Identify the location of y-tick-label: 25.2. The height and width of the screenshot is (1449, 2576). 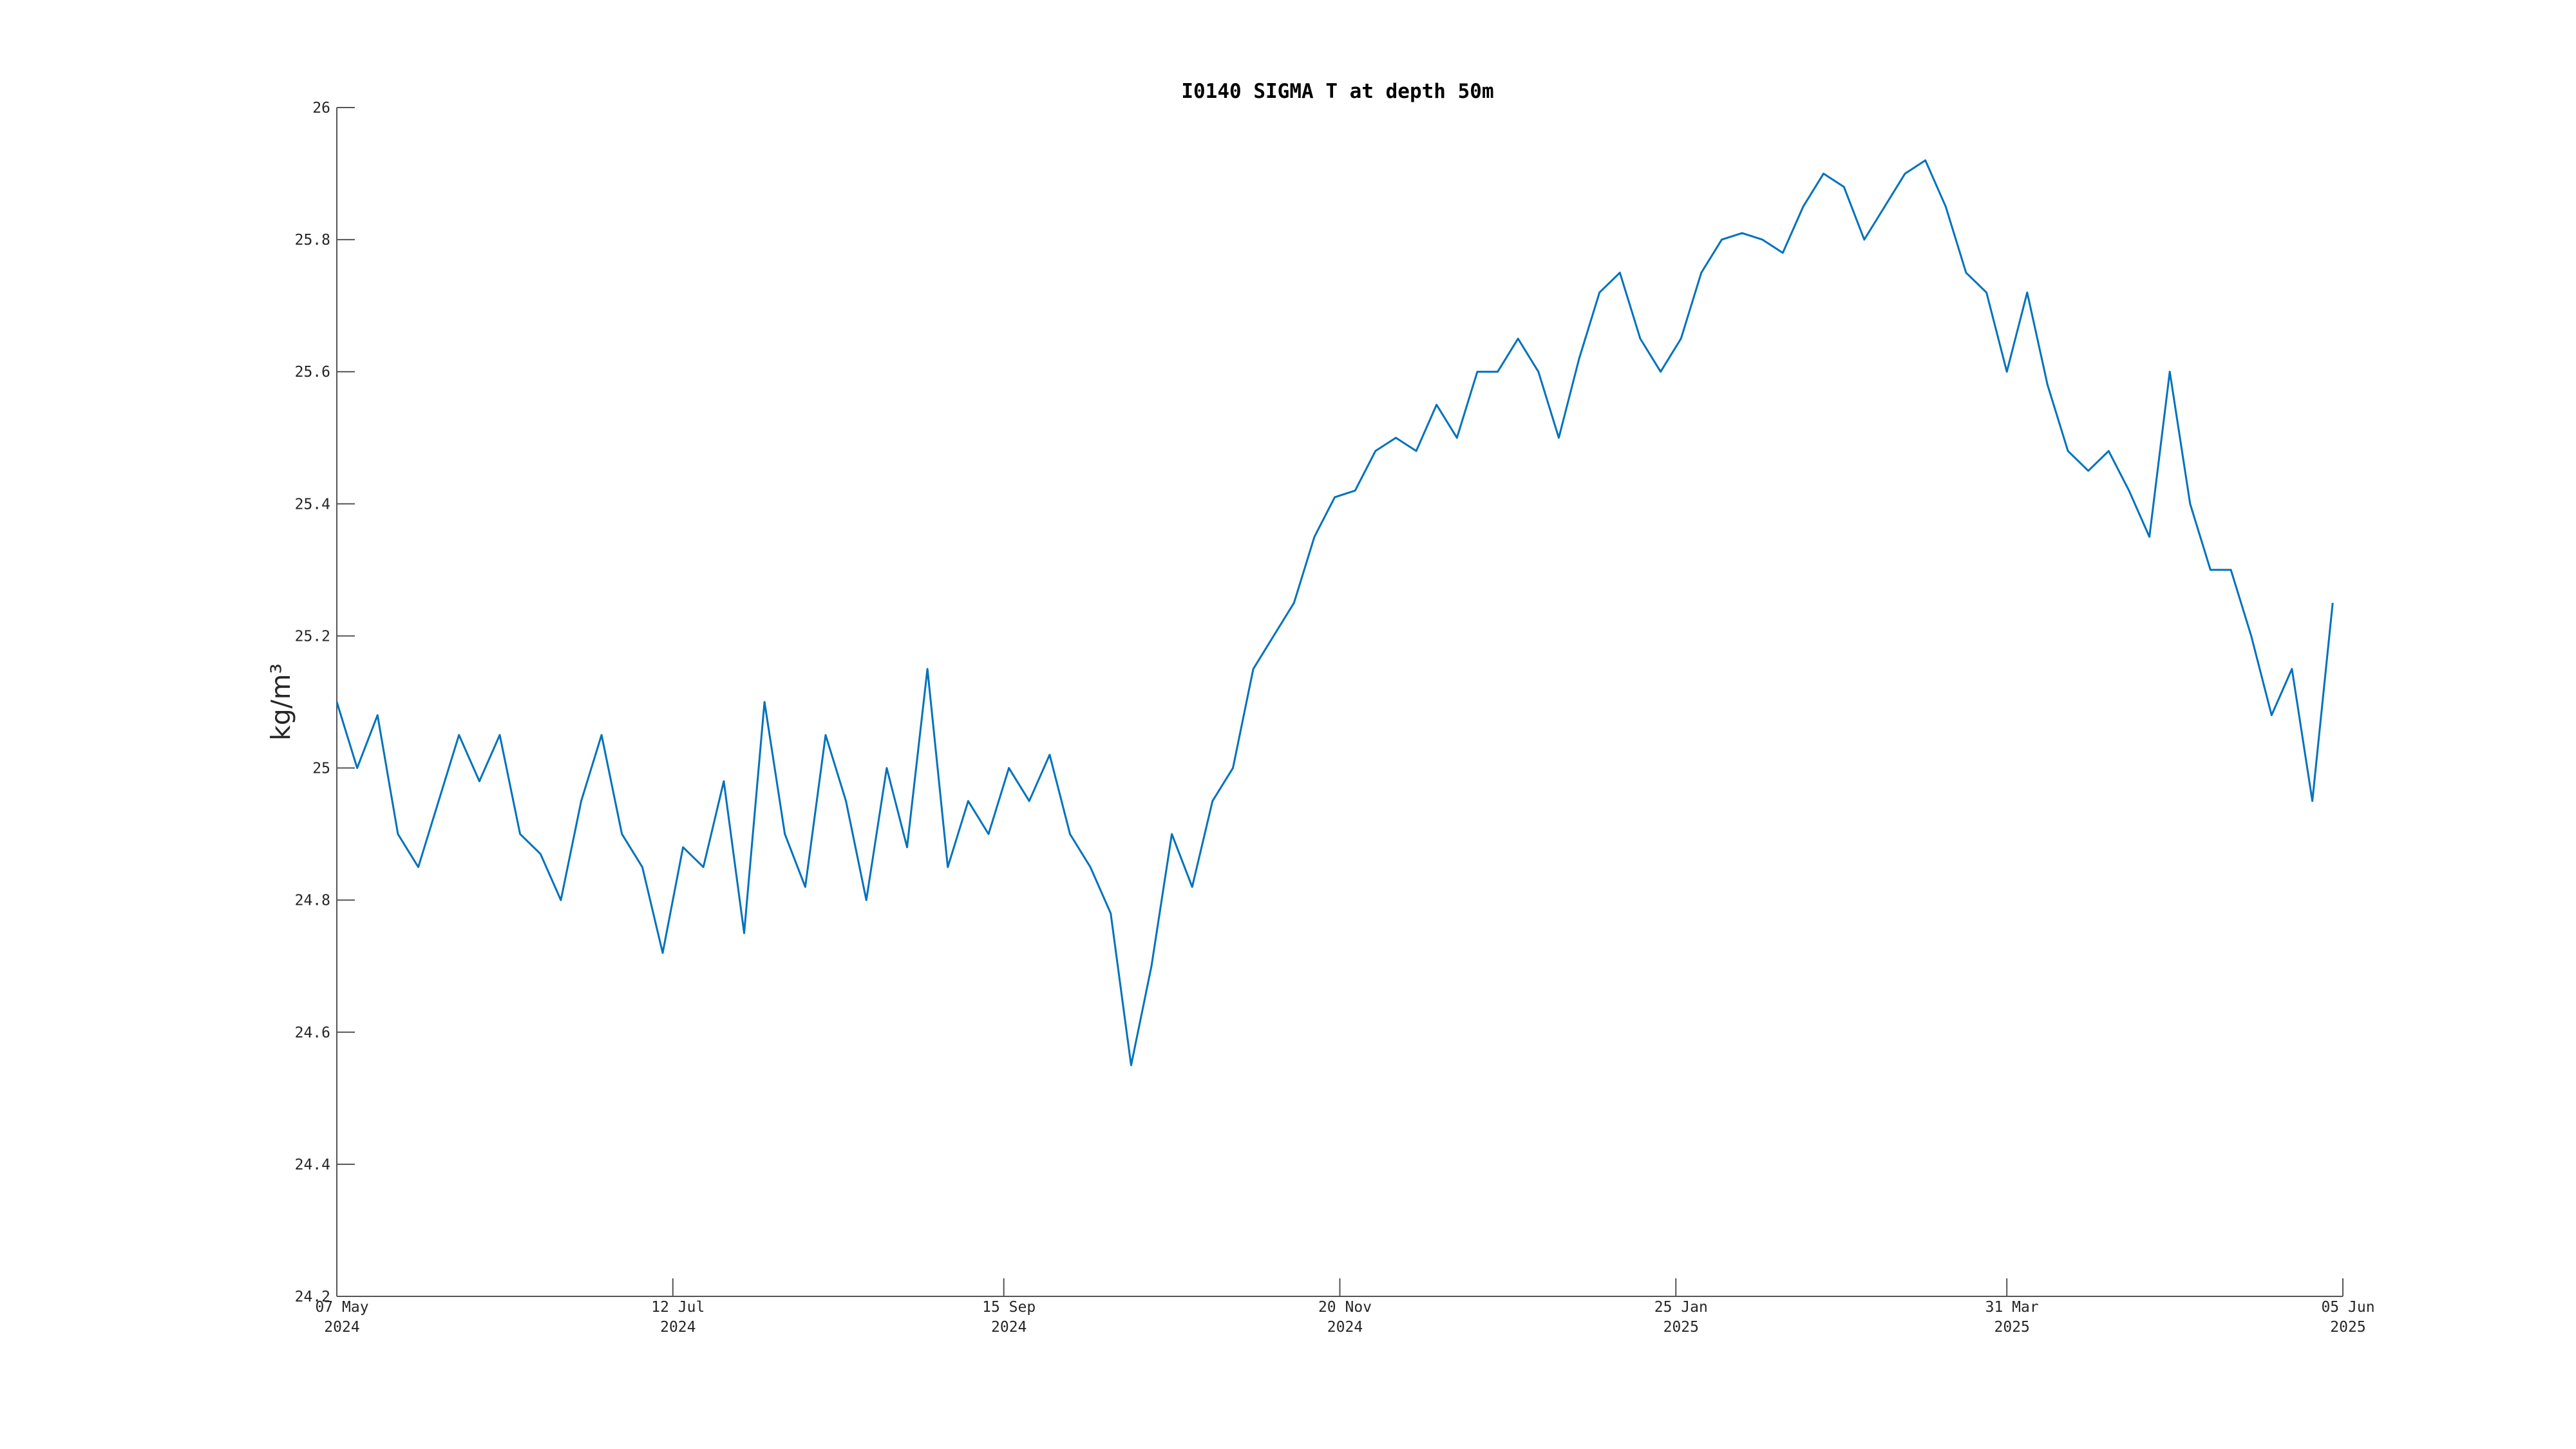
(312, 636).